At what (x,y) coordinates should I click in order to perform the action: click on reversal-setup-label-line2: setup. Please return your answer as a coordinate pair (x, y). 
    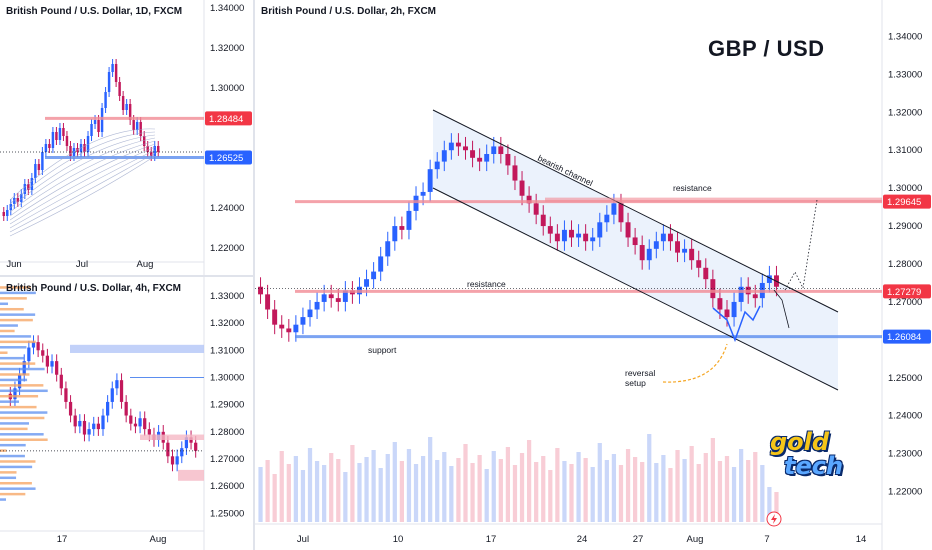
    Looking at the image, I should click on (635, 383).